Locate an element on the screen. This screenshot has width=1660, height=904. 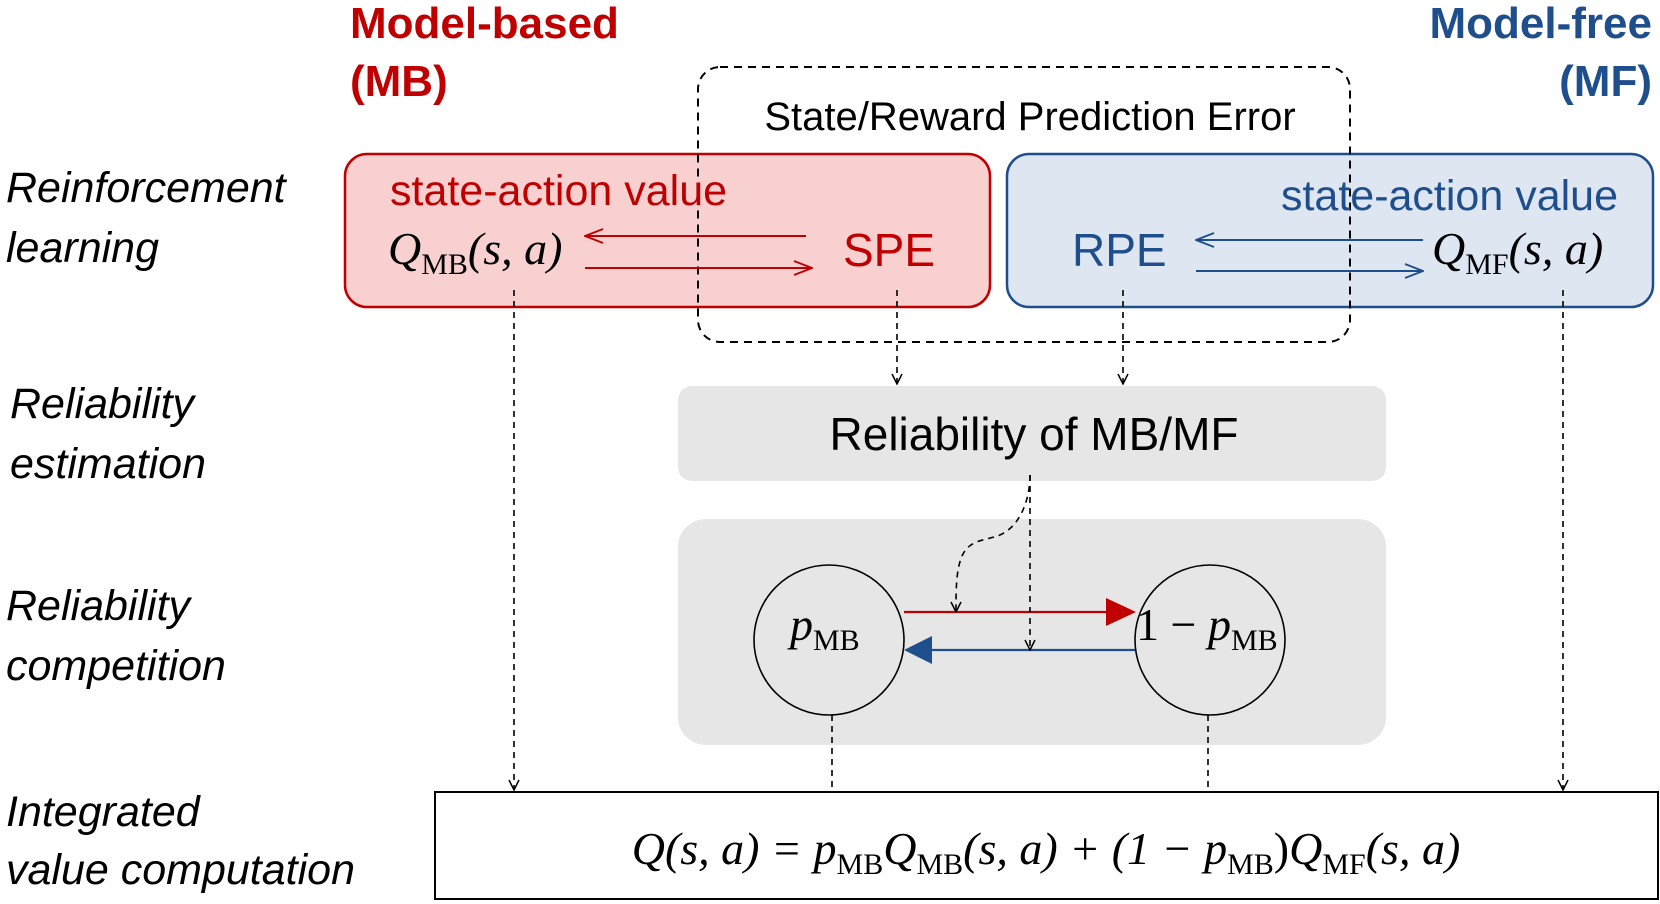
stage-re-line1: Reliability is located at coordinates (103, 404).